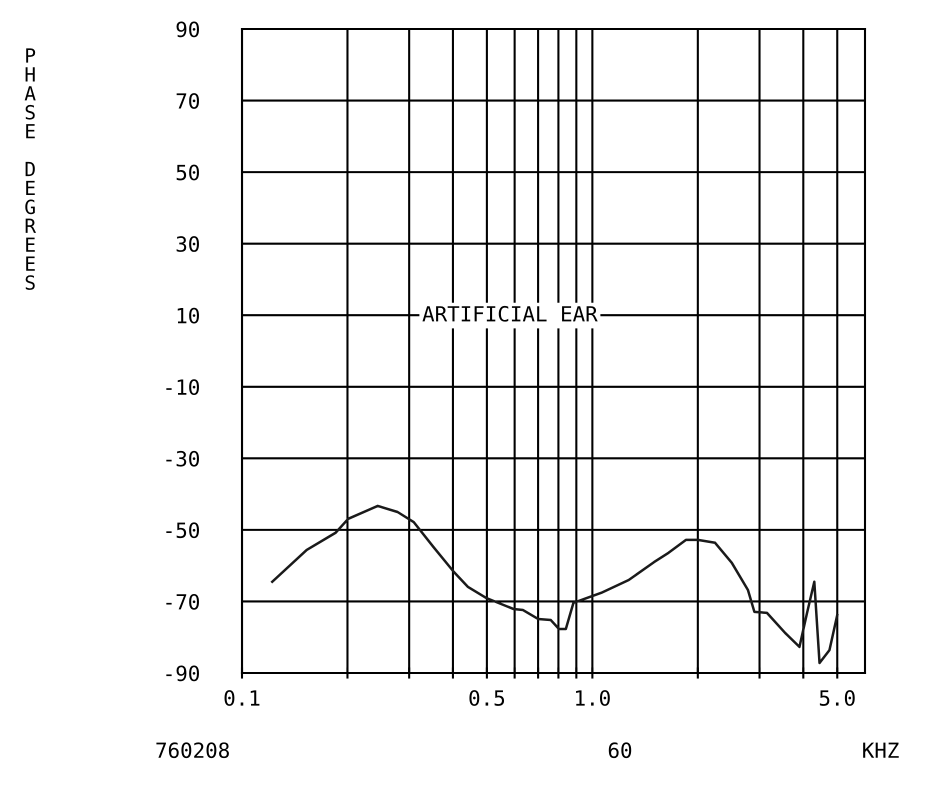 Image resolution: width=929 pixels, height=789 pixels. I want to click on x-tick-label: 0.1, so click(242, 698).